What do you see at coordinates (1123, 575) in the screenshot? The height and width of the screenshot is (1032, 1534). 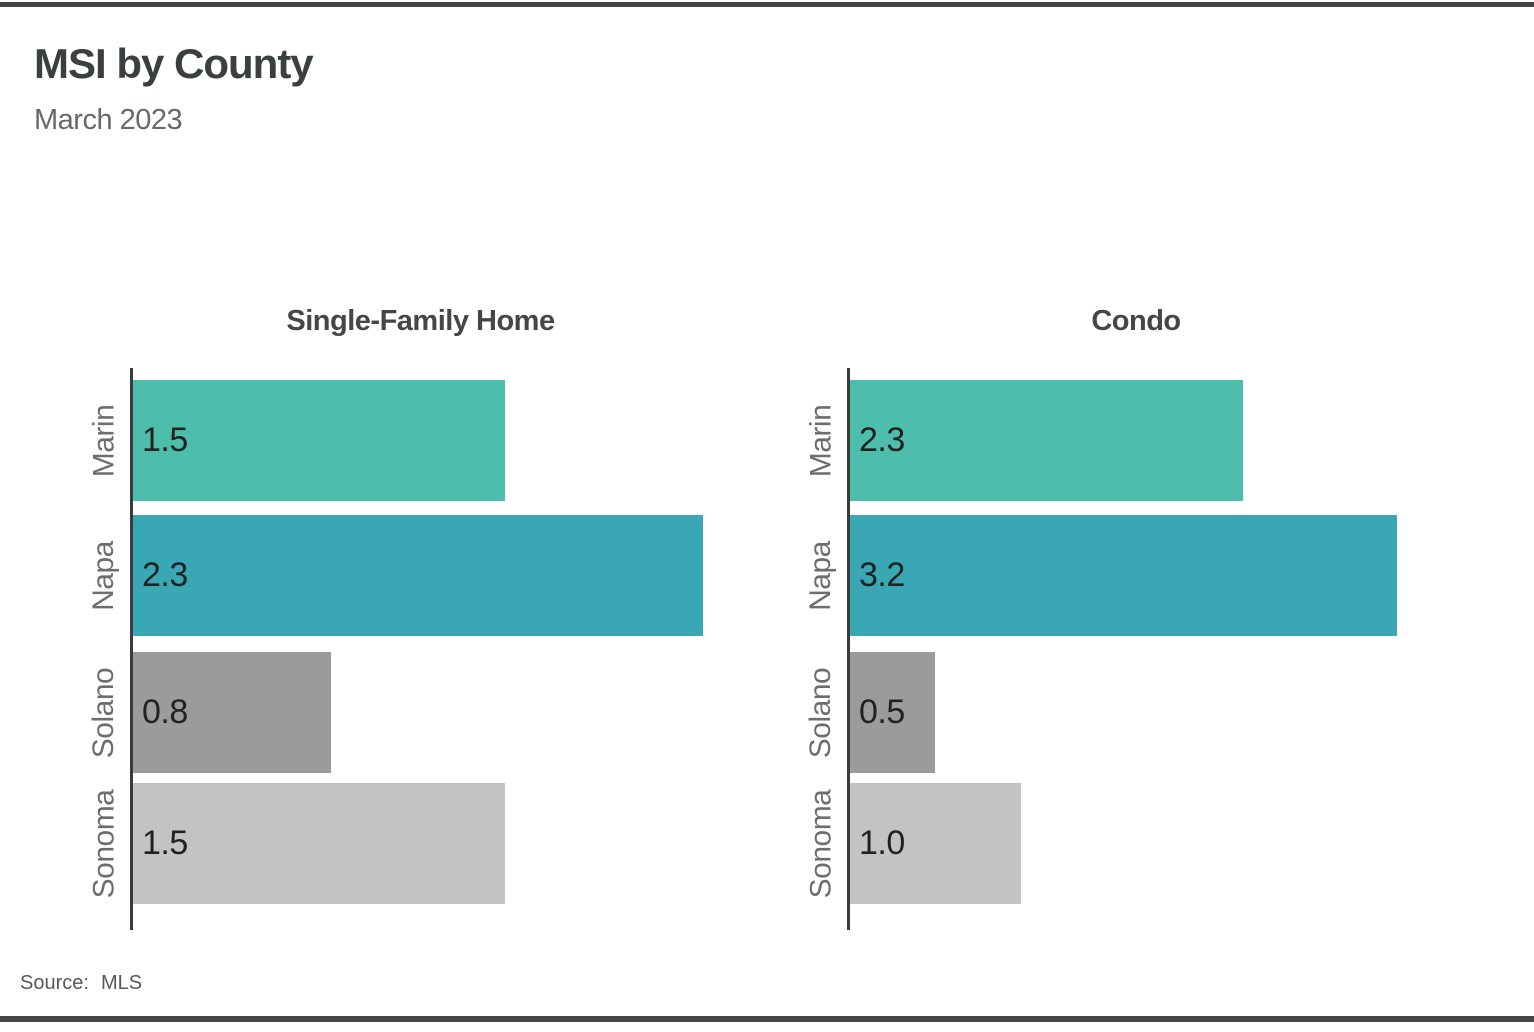 I see `bar-napa: 3.2` at bounding box center [1123, 575].